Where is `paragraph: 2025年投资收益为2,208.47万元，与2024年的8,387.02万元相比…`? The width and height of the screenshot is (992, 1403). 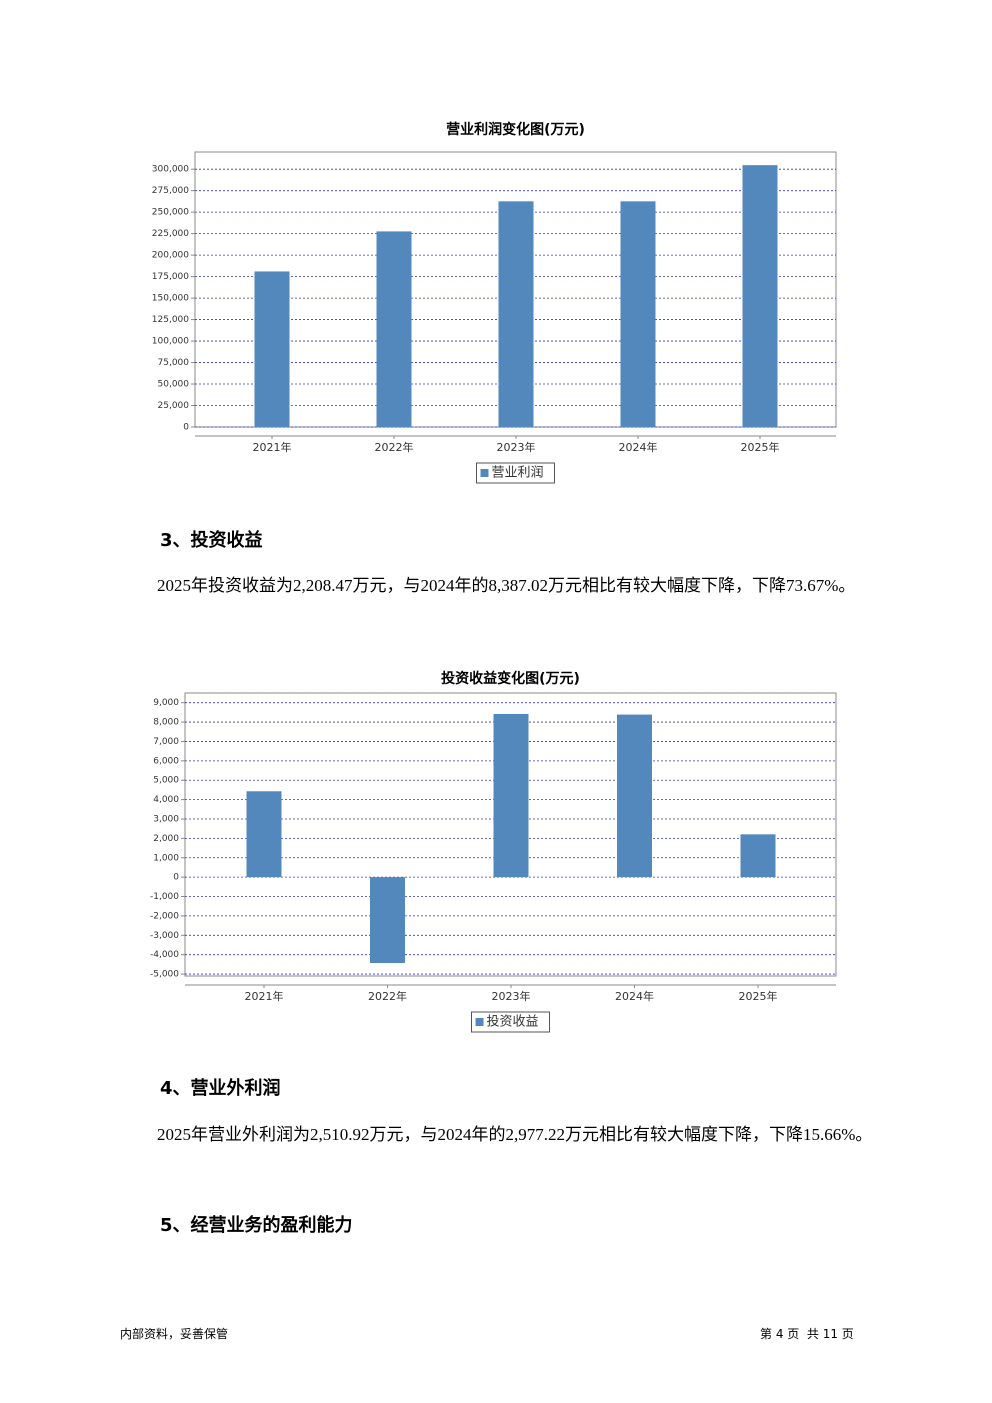 paragraph: 2025年投资收益为2,208.47万元，与2024年的8,387.02万元相比… is located at coordinates (506, 585).